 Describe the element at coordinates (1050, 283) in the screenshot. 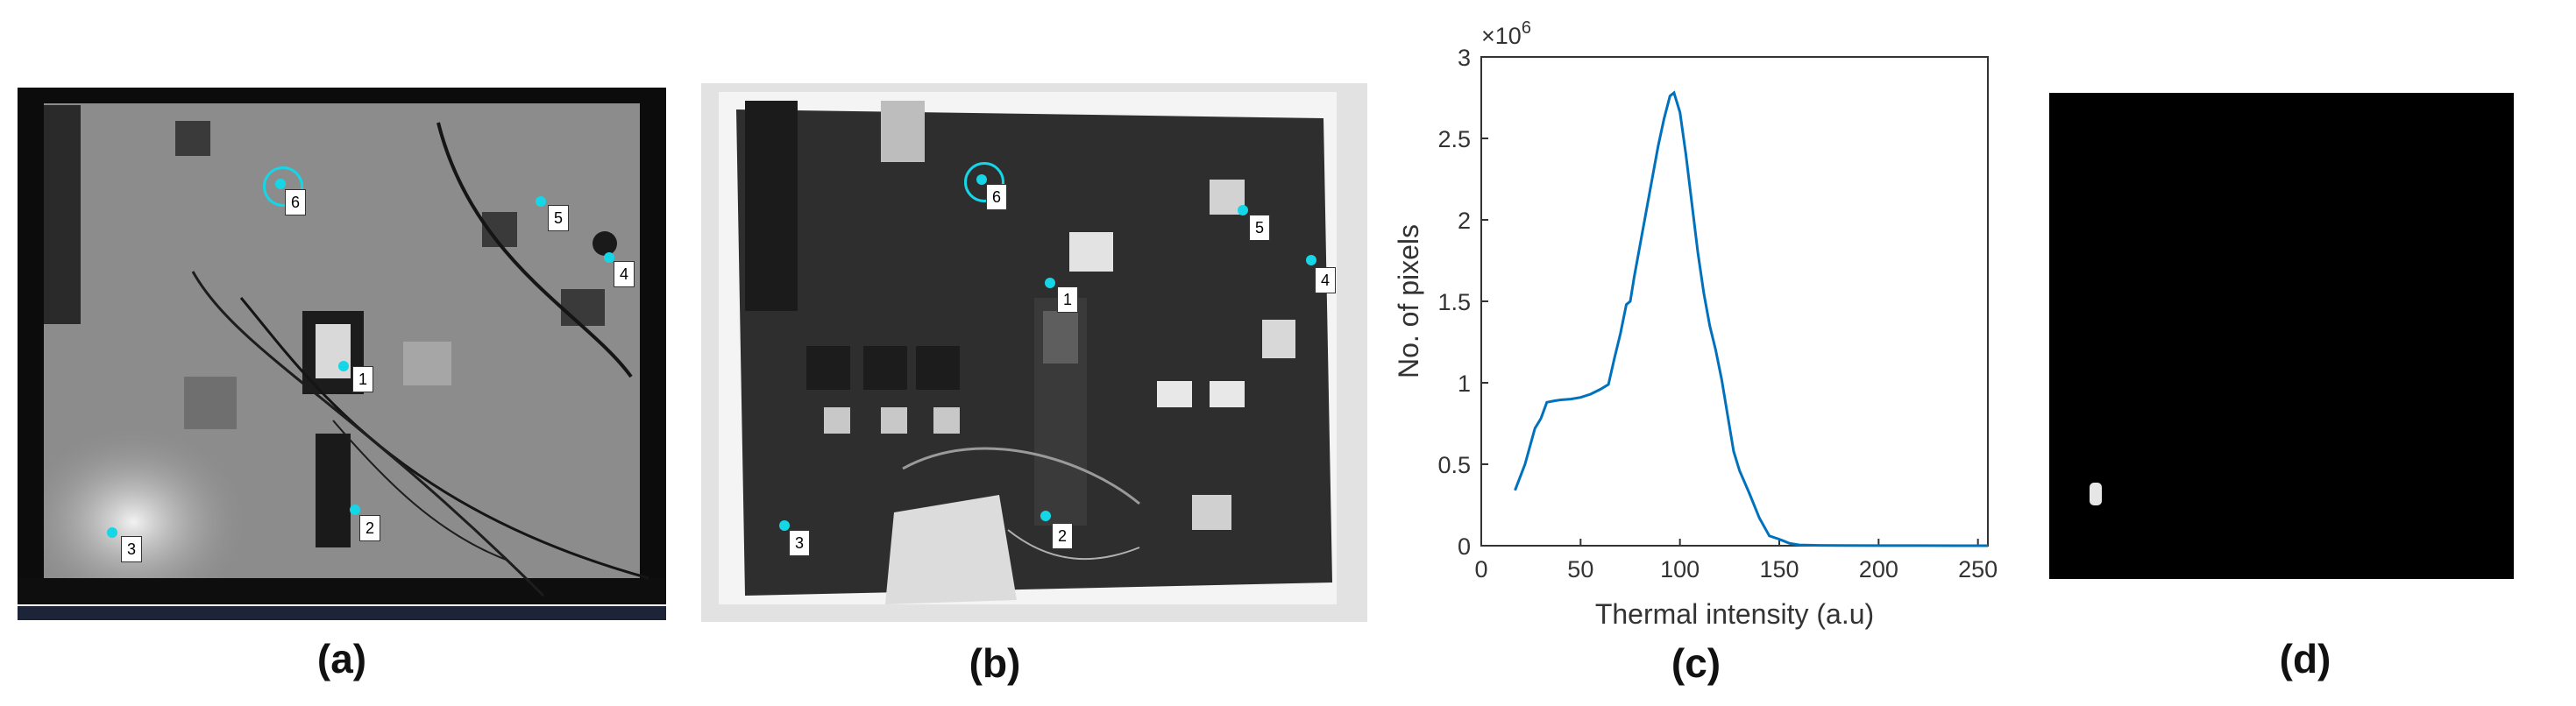

I see `marker-dot-b1` at that location.